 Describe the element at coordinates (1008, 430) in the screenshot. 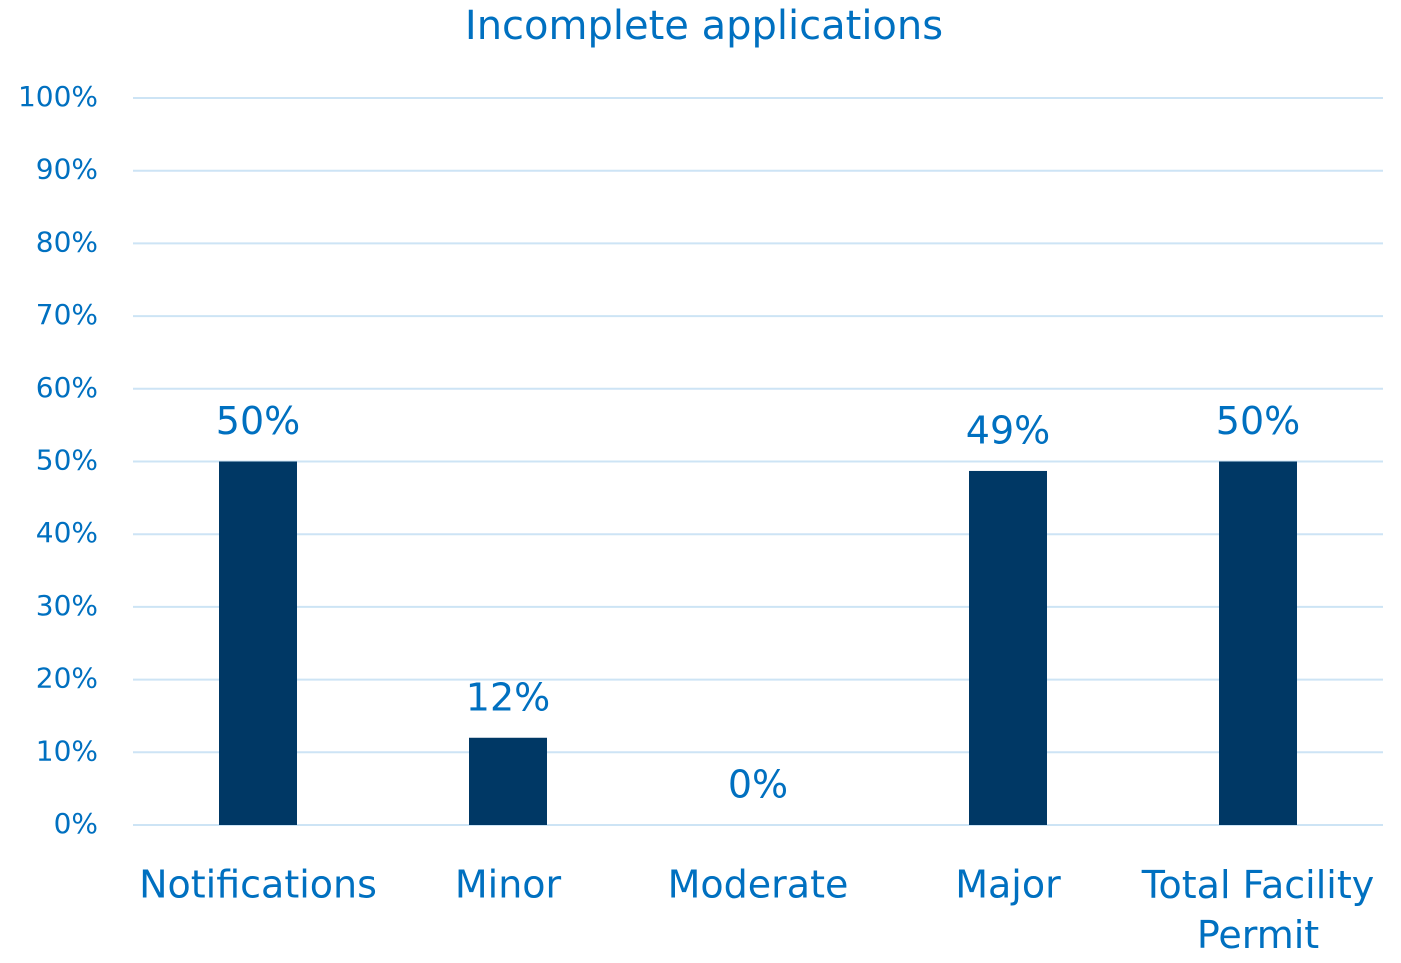

I see `value-label: 49%` at that location.